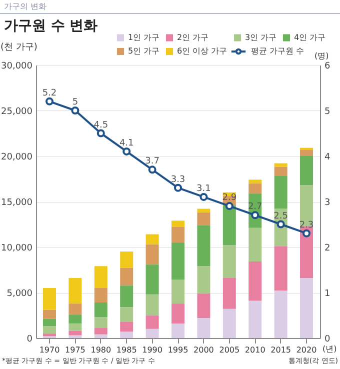 This screenshot has width=340, height=369. What do you see at coordinates (126, 143) in the screenshot?
I see `data-label: 4.1` at bounding box center [126, 143].